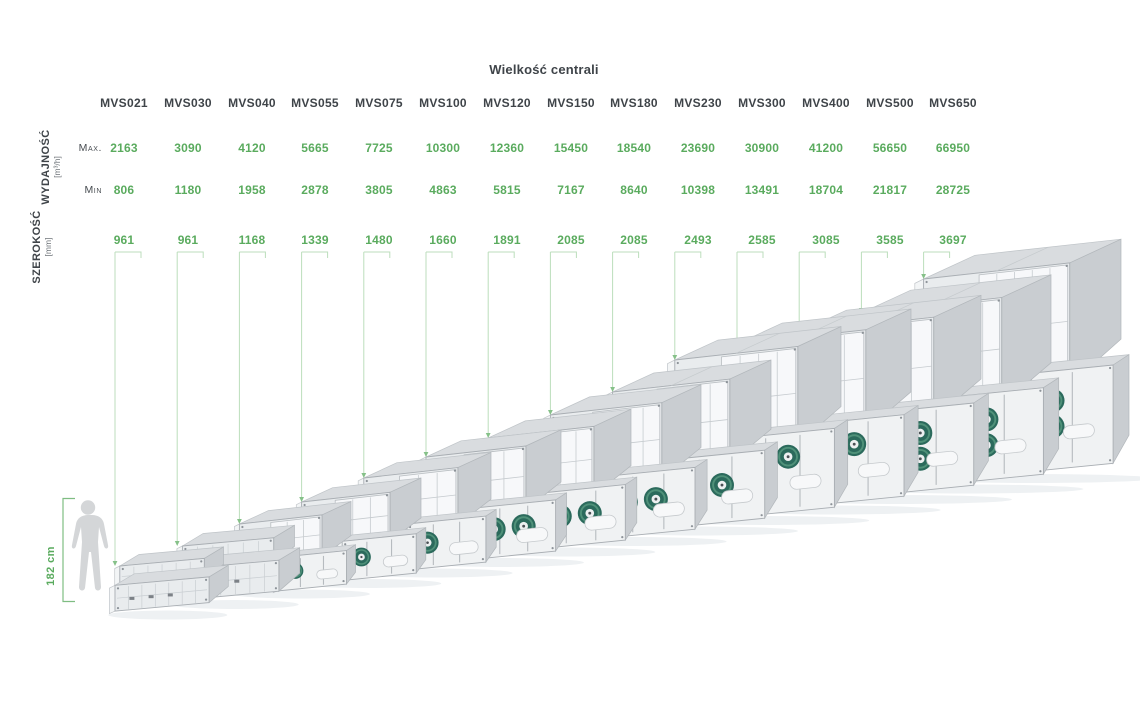 This screenshot has height=709, width=1140. I want to click on width-axis-label: SZEROKOŚĆ [mm], so click(48, 247).